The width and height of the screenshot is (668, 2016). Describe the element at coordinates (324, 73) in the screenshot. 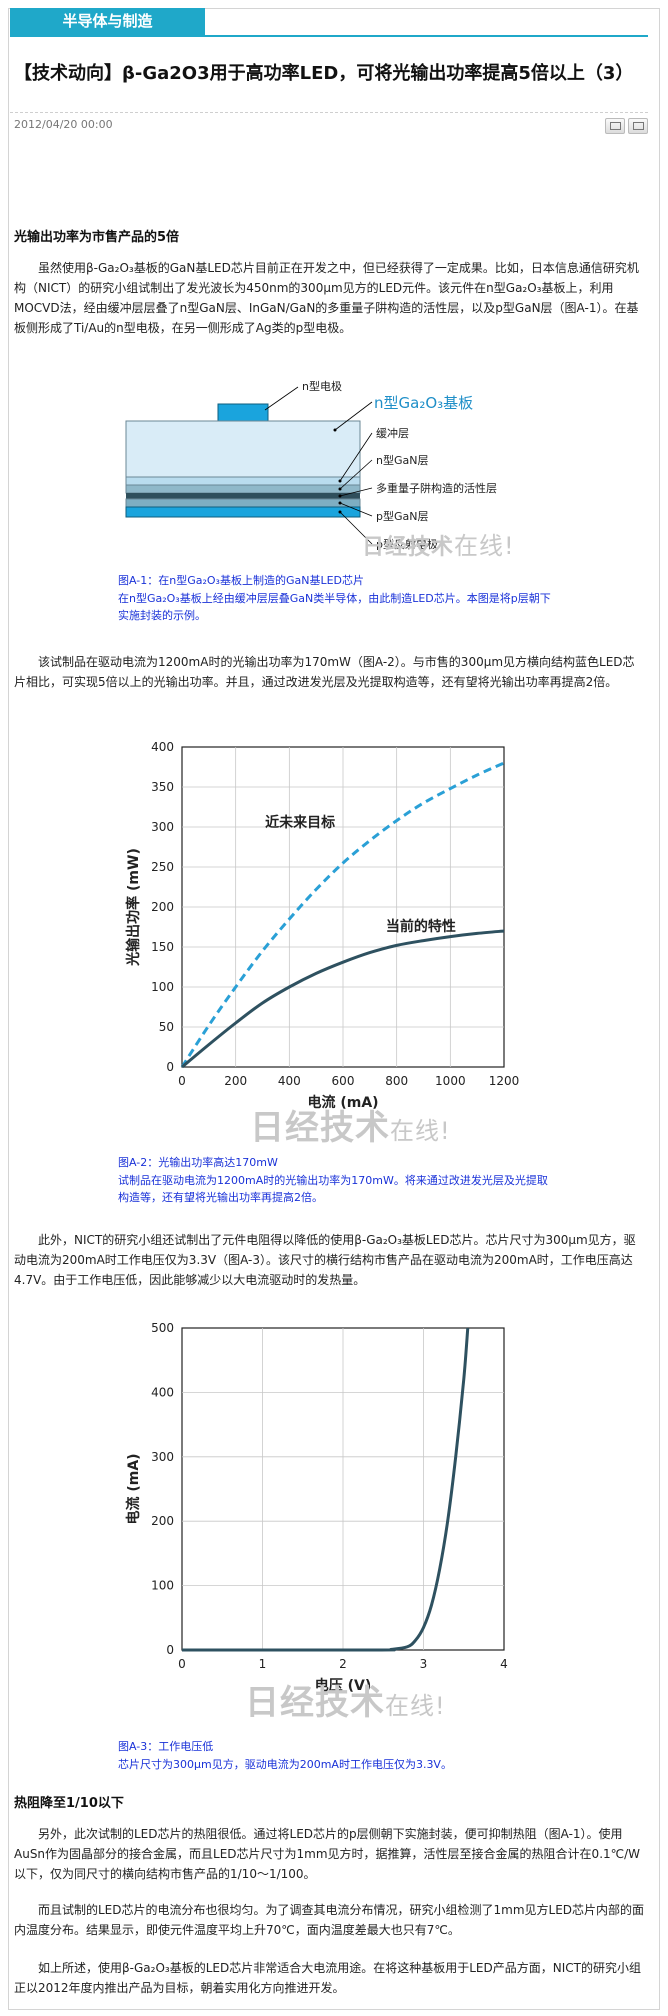

I see `article-title: 【技术动向】β-Ga2O3用于高功率LED，可将光输出功率提高5倍以上（3）` at that location.